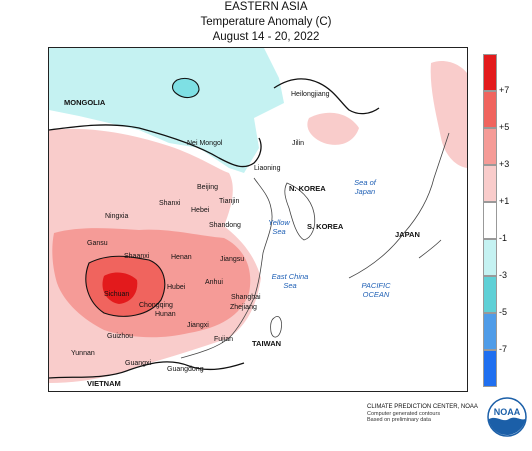  Describe the element at coordinates (137, 256) in the screenshot. I see `label-shaanxi: Shaanxi` at that location.